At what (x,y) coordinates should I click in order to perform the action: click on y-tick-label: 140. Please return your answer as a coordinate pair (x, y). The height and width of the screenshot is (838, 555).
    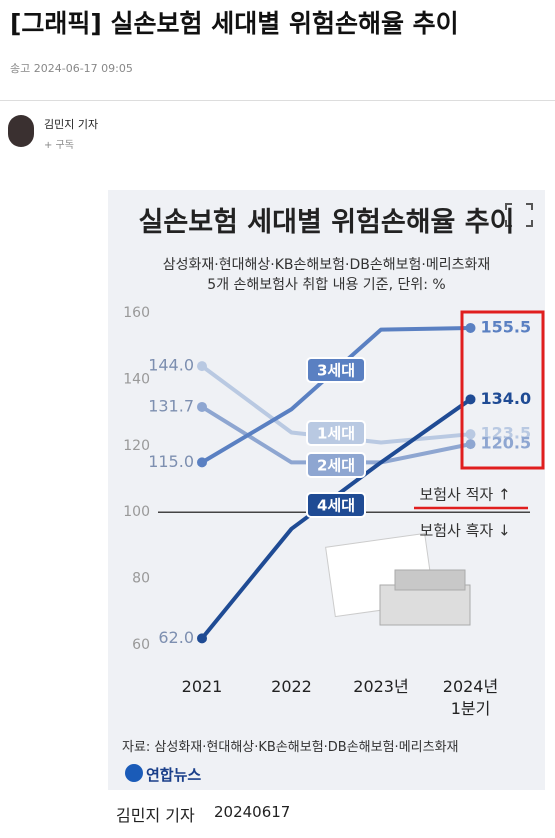
    Looking at the image, I should click on (136, 379).